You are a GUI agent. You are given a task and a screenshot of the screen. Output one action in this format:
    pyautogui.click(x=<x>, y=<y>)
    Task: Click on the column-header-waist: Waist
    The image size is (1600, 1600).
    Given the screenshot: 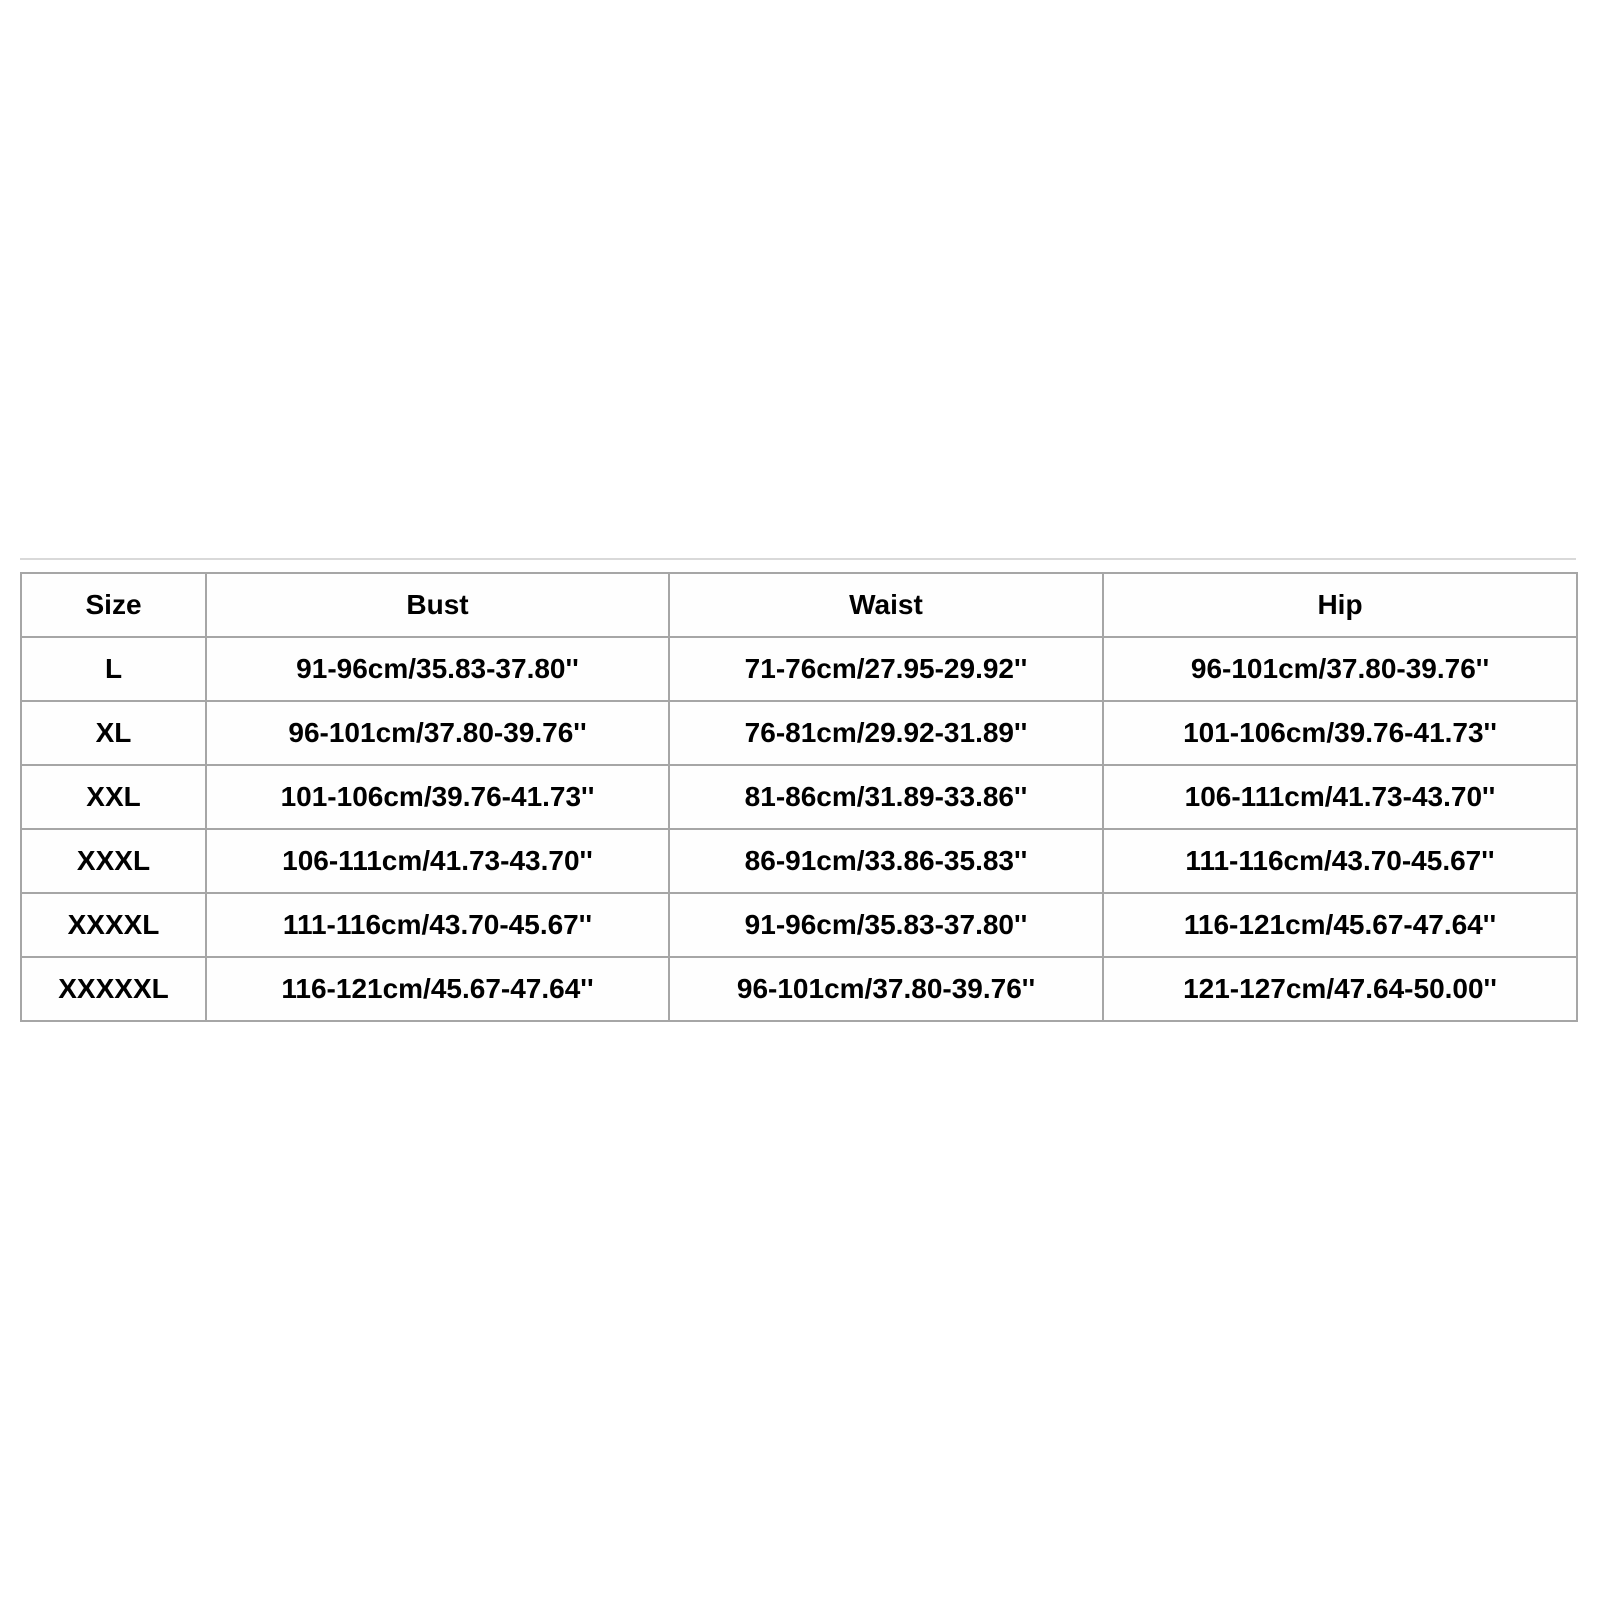 What is the action you would take?
    pyautogui.click(x=886, y=605)
    